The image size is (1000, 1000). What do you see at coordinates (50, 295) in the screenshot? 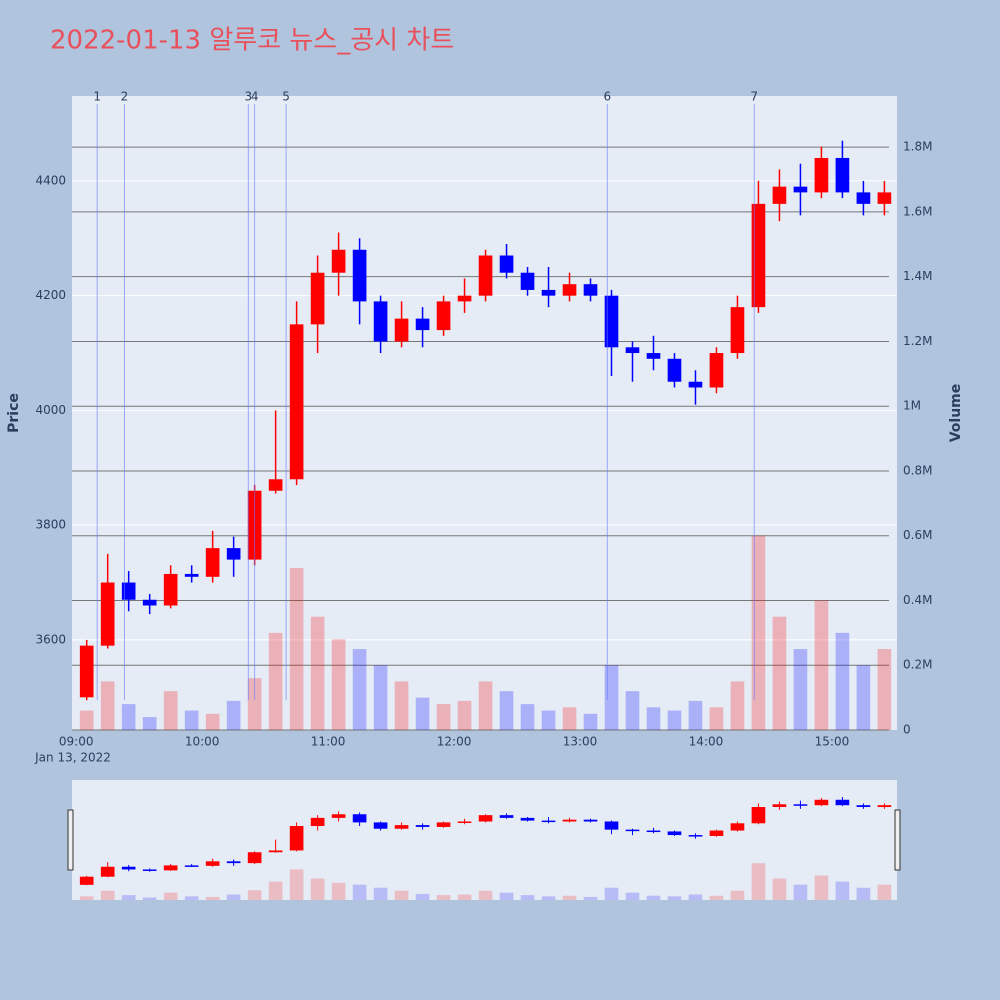
I see `y-tick-label: 4200` at bounding box center [50, 295].